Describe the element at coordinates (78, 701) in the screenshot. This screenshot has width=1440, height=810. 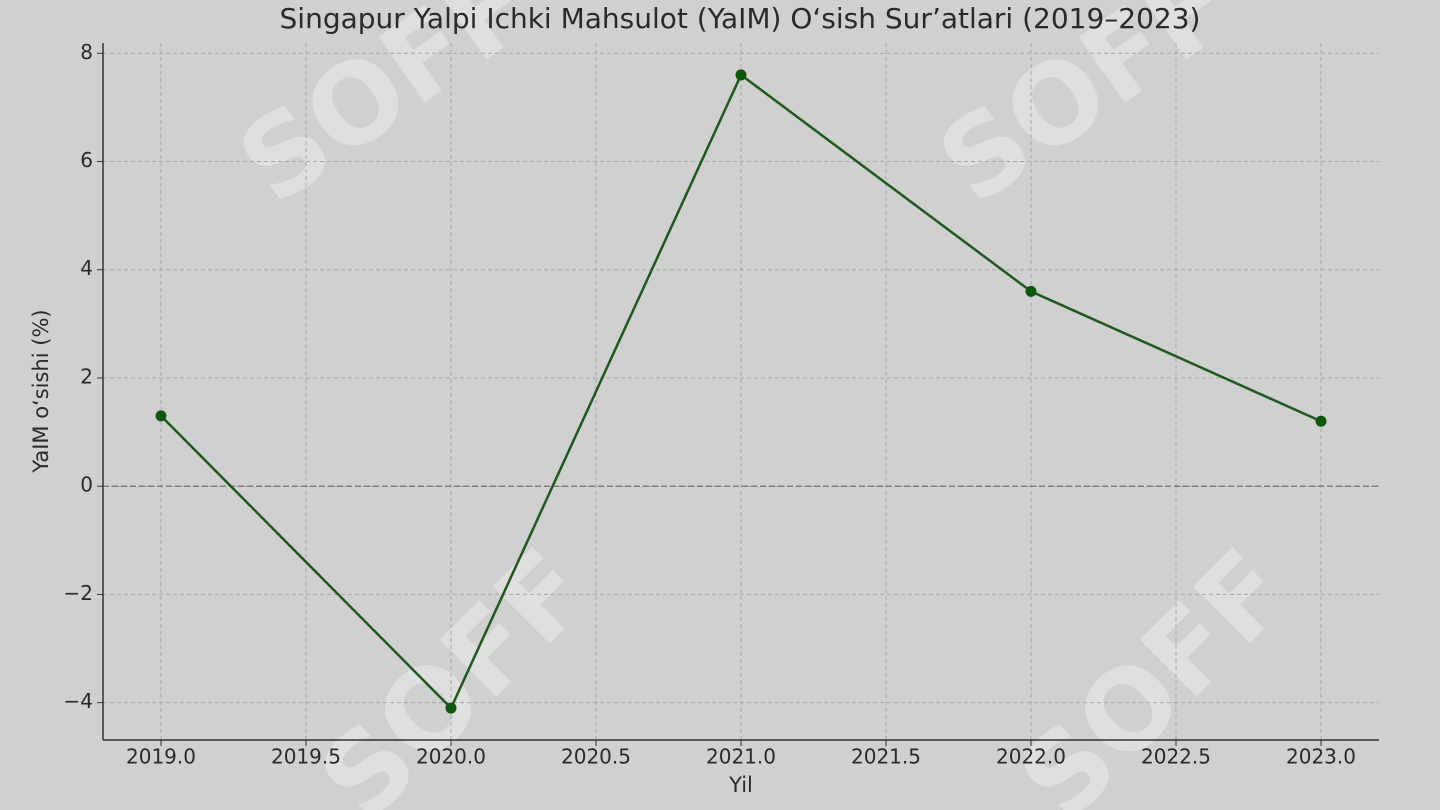
I see `y-tick-label: −4` at that location.